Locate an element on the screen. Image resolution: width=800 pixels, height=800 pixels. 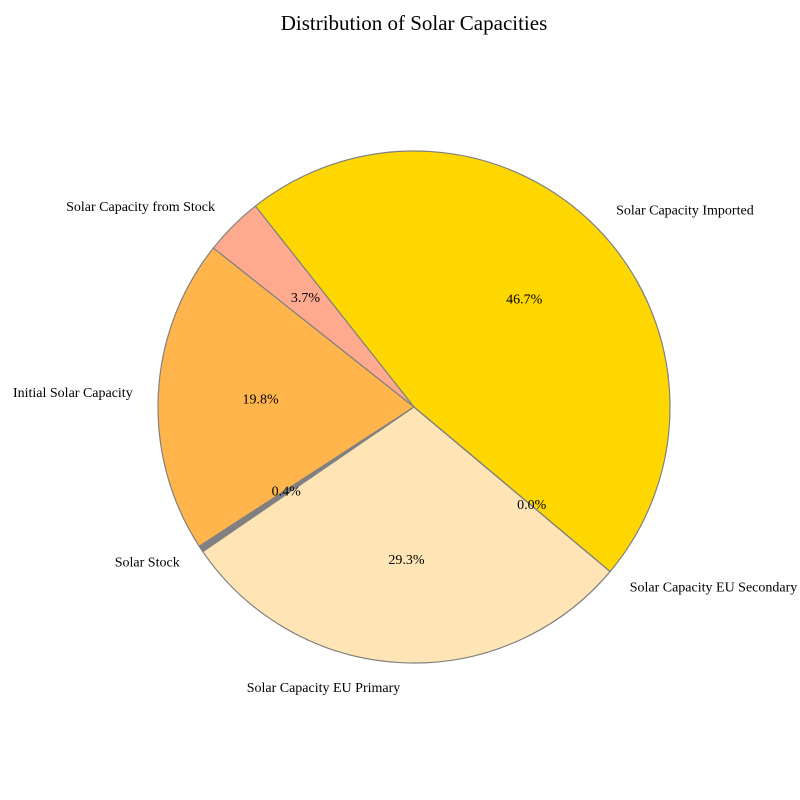
slice-label-solar-capacity-eu-secondary: Solar Capacity EU Secondary is located at coordinates (714, 588).